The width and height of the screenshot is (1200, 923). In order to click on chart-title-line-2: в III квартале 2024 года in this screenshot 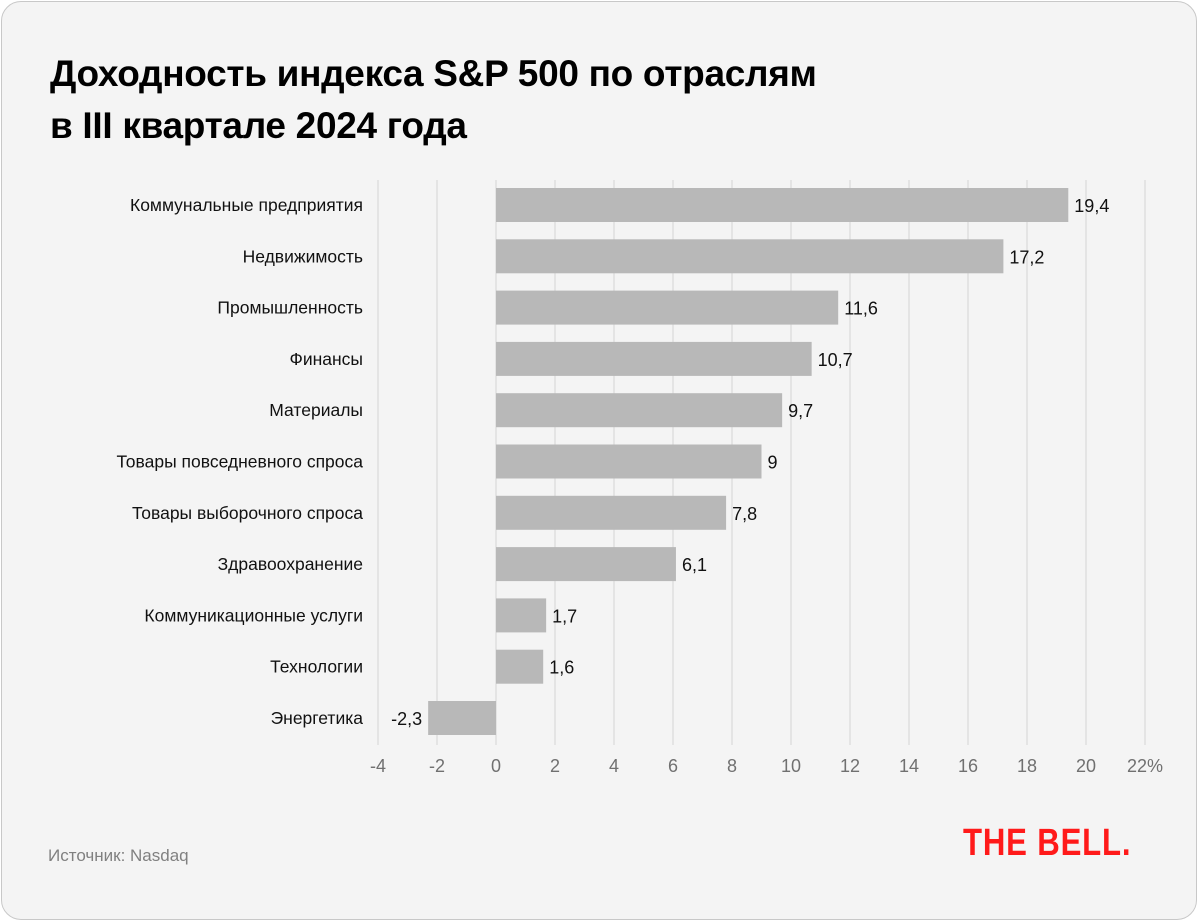, I will do `click(258, 125)`.